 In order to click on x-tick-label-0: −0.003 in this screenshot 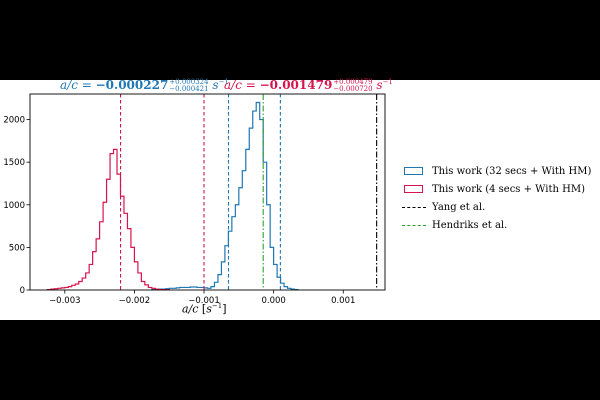, I will do `click(64, 301)`.